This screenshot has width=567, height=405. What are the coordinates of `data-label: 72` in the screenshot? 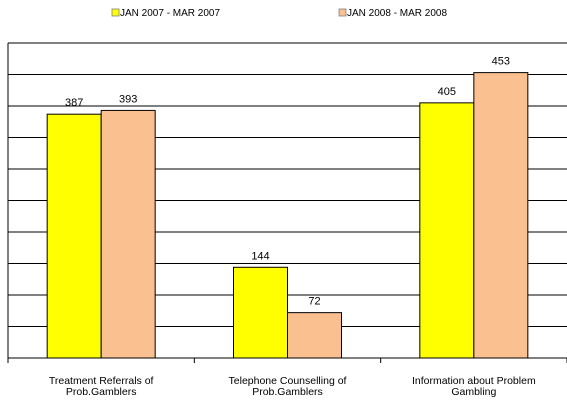 It's located at (314, 302).